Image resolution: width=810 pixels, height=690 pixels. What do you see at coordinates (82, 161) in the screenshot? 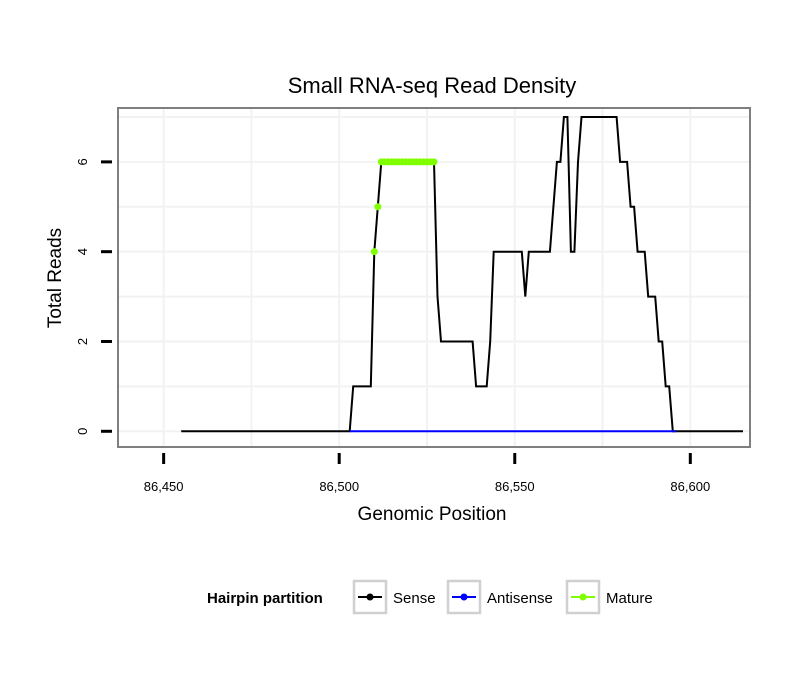
I see `y-tick-label: 6` at bounding box center [82, 161].